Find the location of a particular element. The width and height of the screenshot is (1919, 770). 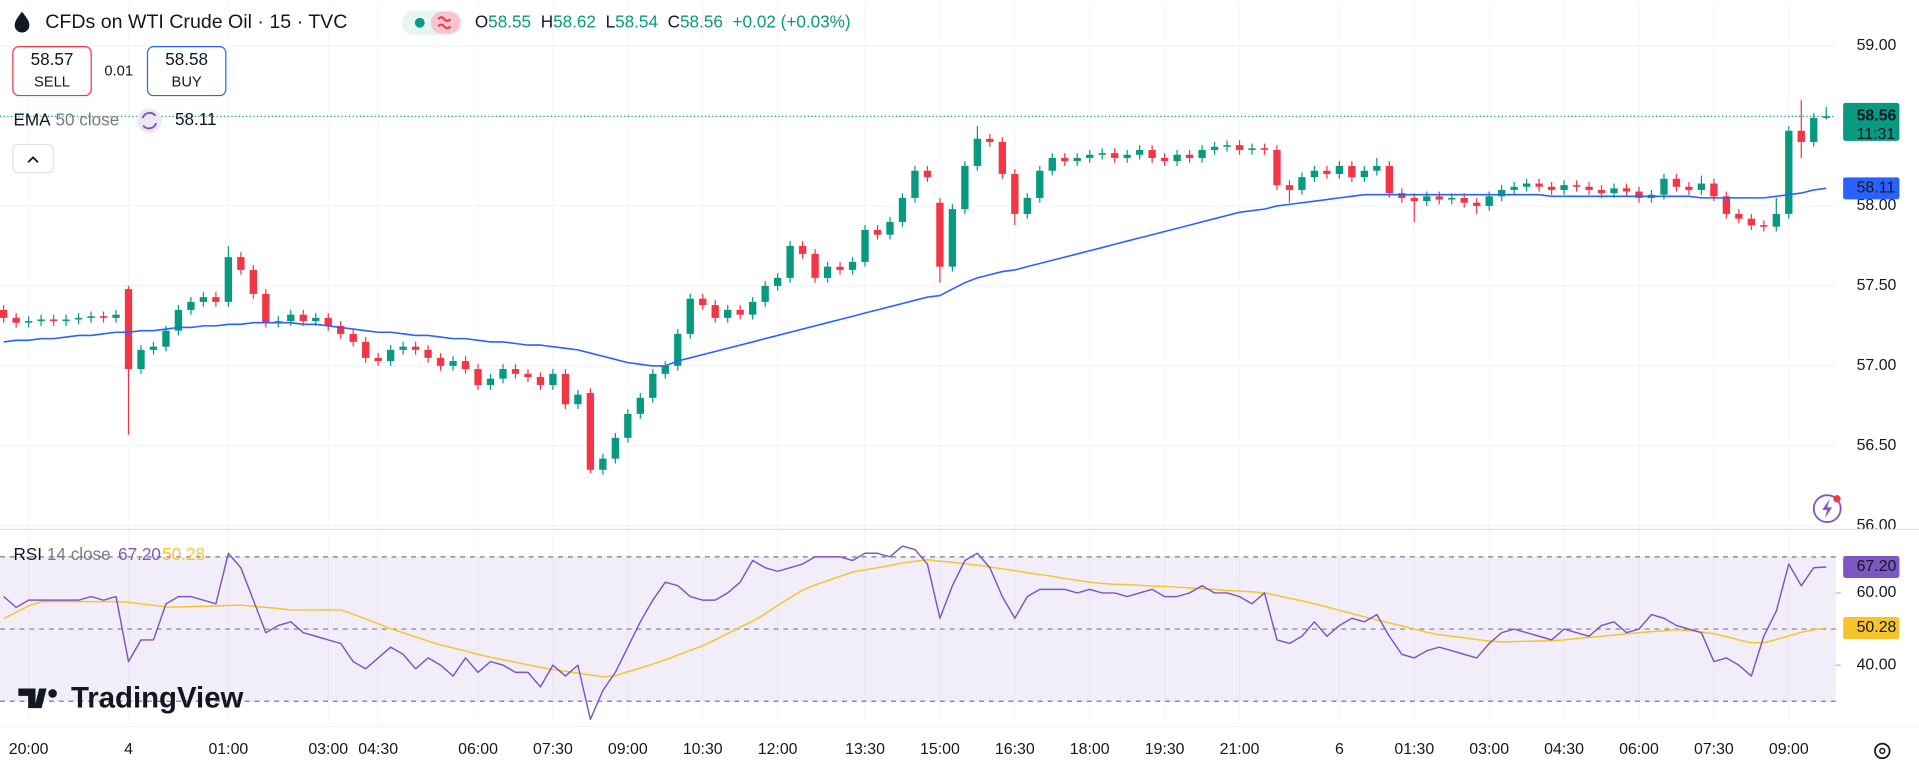

settings-button is located at coordinates (1882, 751).